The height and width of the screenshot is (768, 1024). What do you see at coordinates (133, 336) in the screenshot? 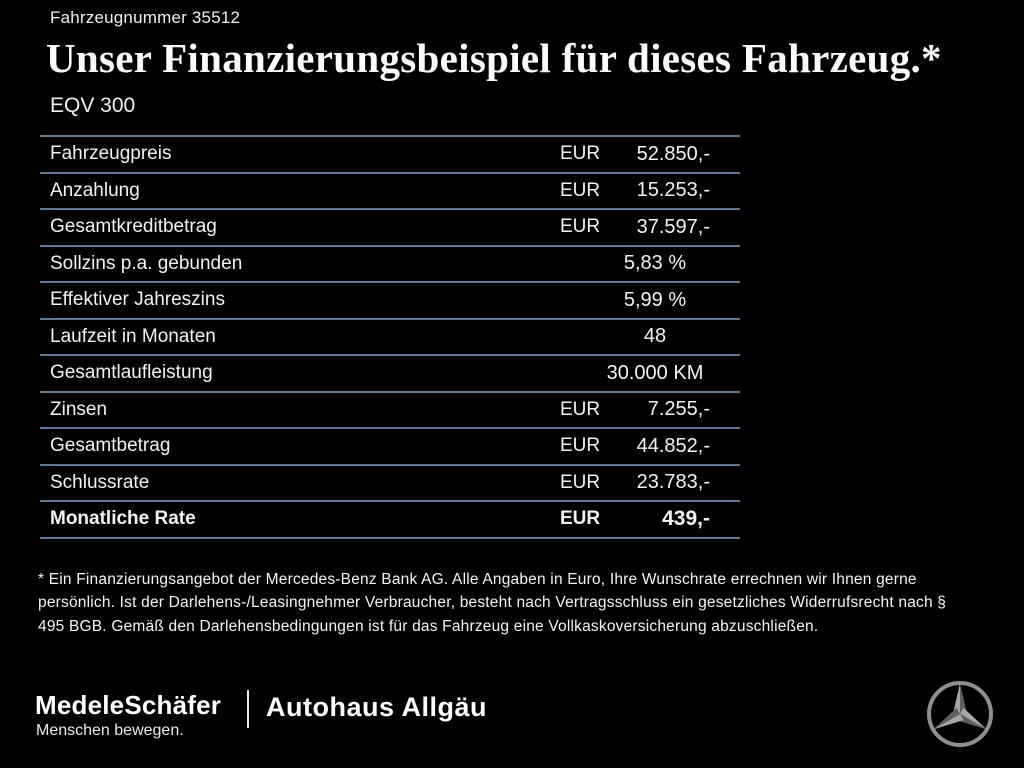
I see `row-label: Laufzeit in Monaten` at bounding box center [133, 336].